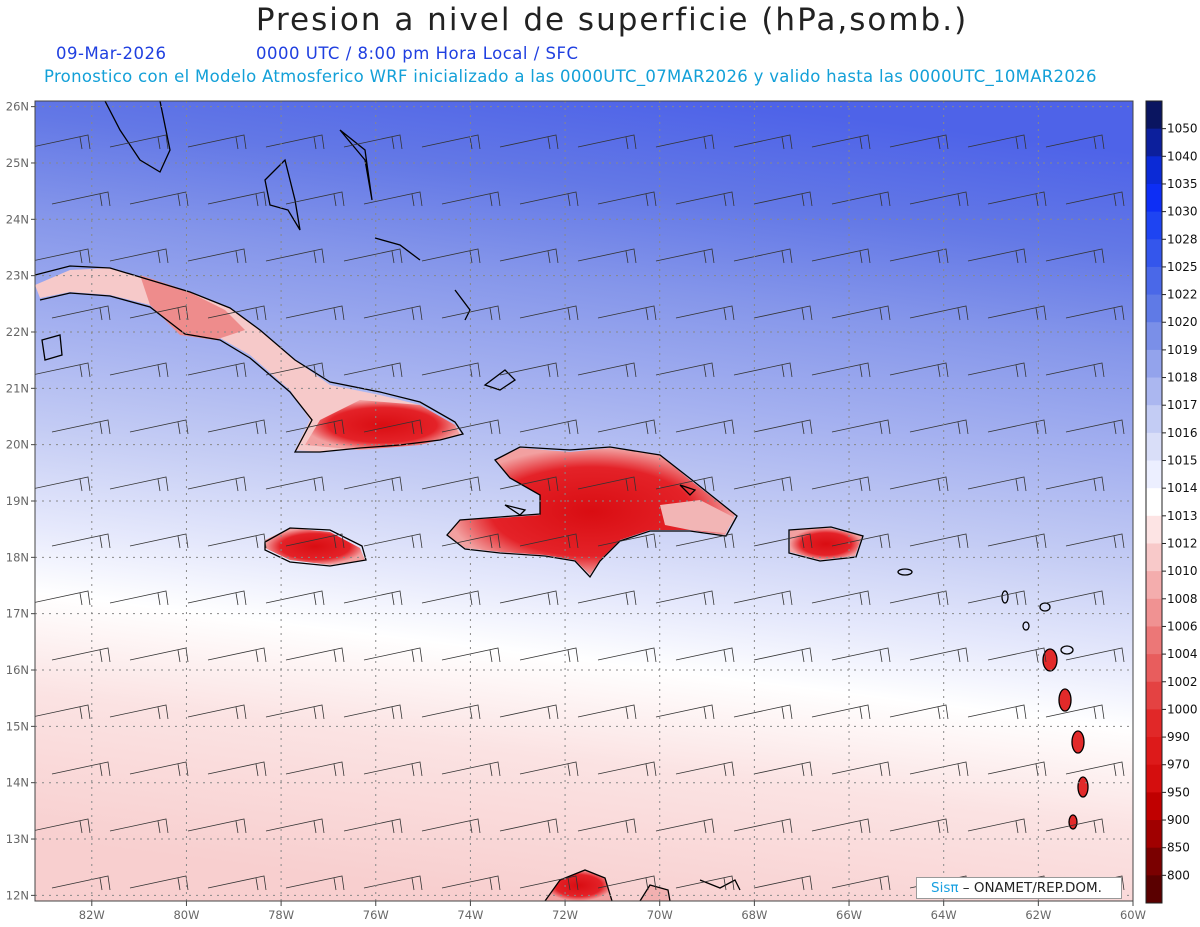 The height and width of the screenshot is (927, 1200). I want to click on colorbar-level-label: 1017, so click(1182, 405).